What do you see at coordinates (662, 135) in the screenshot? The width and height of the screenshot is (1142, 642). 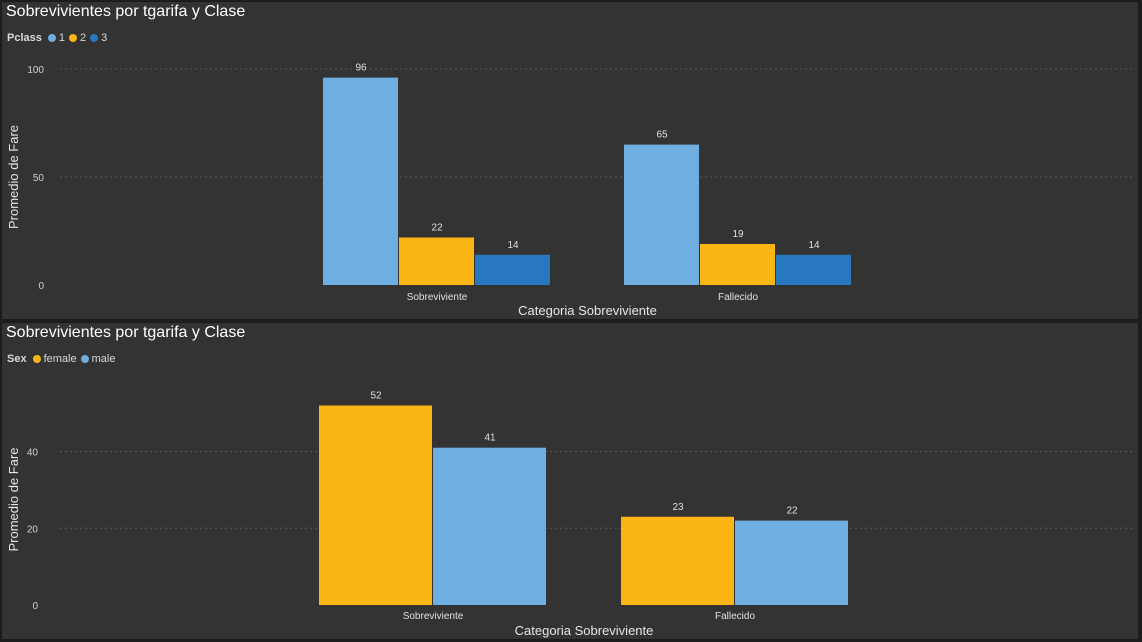 I see `data-label: 65` at bounding box center [662, 135].